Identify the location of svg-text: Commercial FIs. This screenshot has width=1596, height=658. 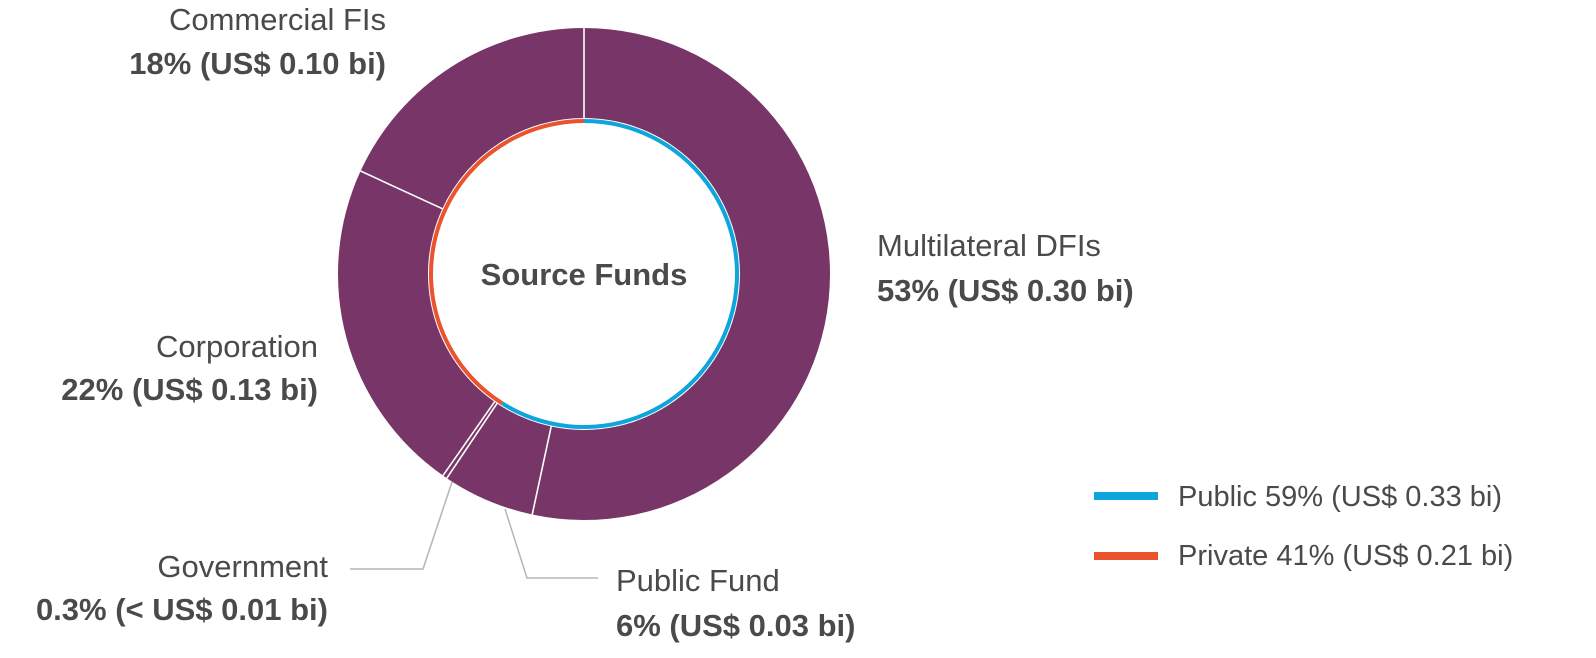
(277, 19).